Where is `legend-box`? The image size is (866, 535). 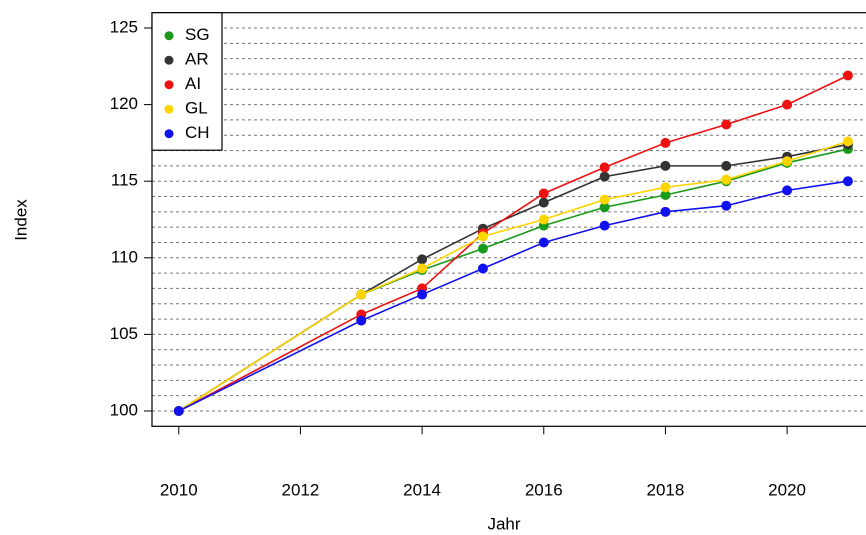
legend-box is located at coordinates (187, 81).